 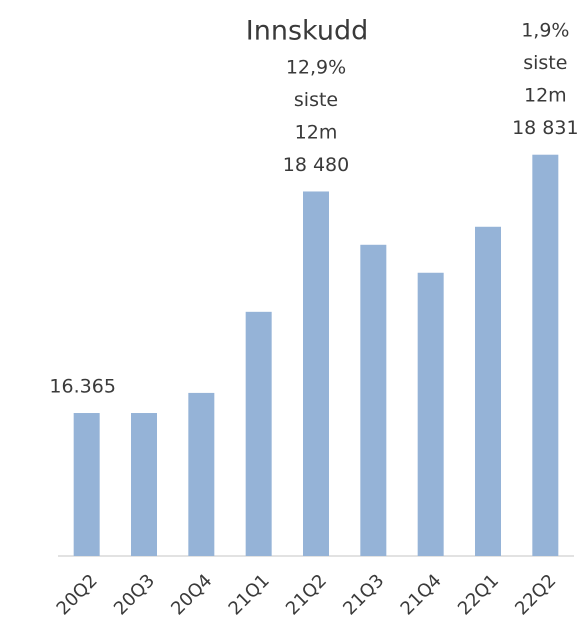 I want to click on data-label: 18 480, so click(x=316, y=165).